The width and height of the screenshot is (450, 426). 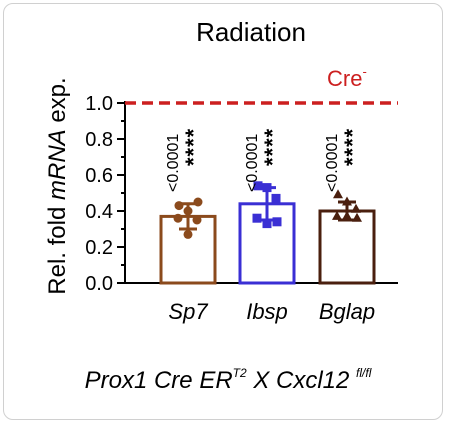 What do you see at coordinates (99, 176) in the screenshot?
I see `y-tick-label: 0.6` at bounding box center [99, 176].